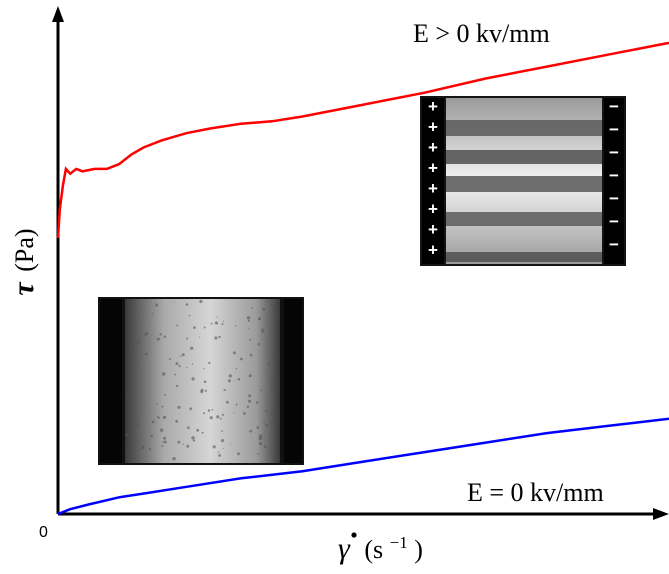  Describe the element at coordinates (614, 175) in the screenshot. I see `negative-signs: − − − − − − −` at that location.